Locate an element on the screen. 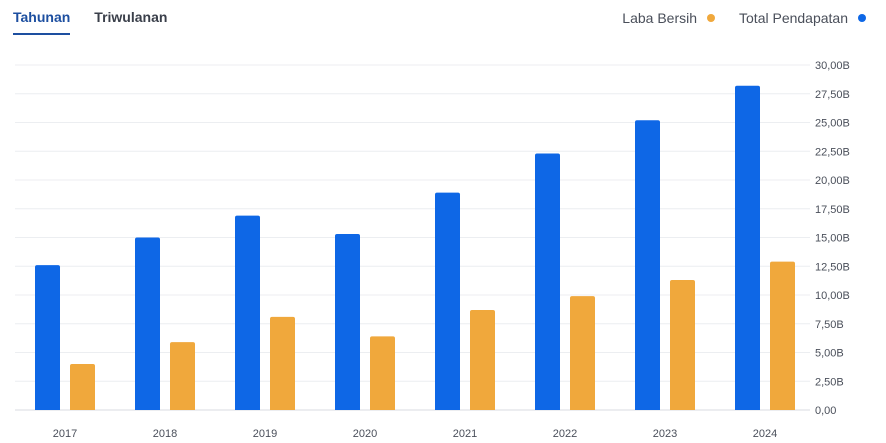 The height and width of the screenshot is (443, 886). legend-item-laba-bersih: Laba Bersih is located at coordinates (669, 18).